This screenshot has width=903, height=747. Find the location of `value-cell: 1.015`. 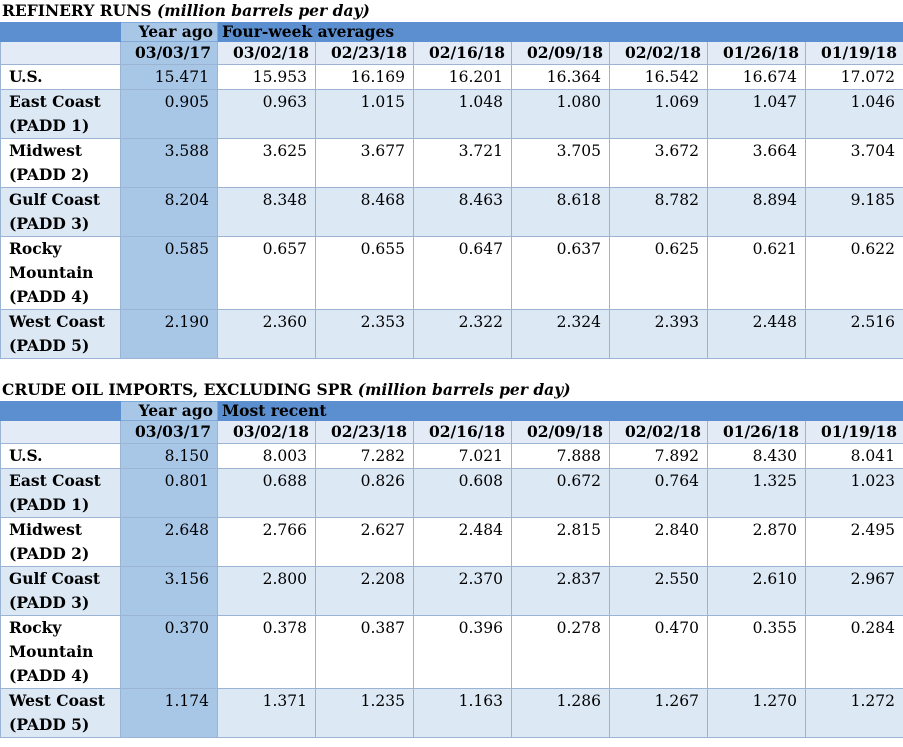

value-cell: 1.015 is located at coordinates (364, 114).